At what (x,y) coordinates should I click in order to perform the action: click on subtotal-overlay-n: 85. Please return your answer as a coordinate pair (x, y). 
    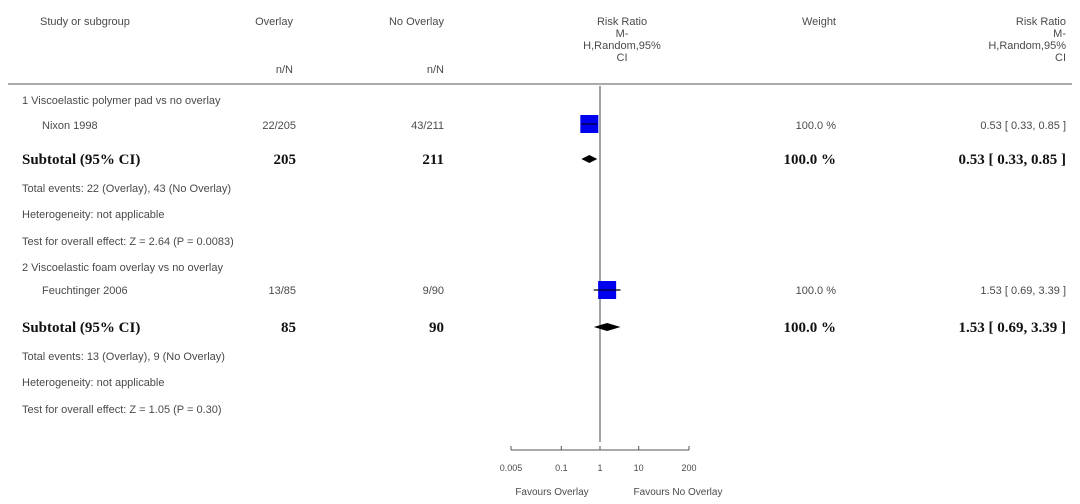
    Looking at the image, I should click on (288, 328).